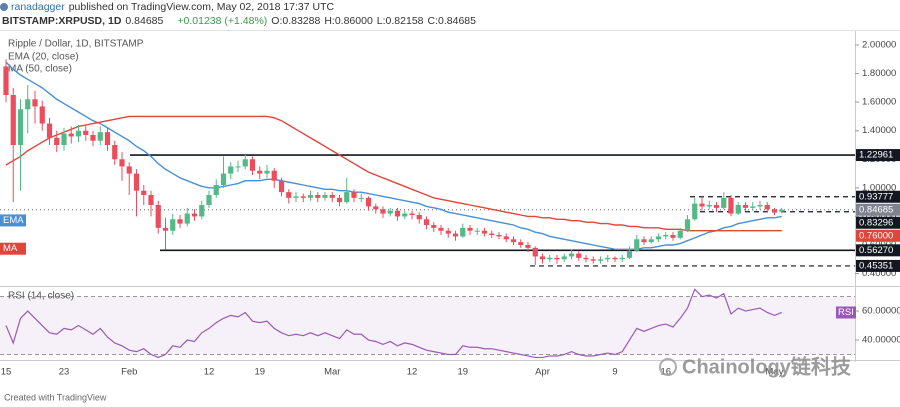 The height and width of the screenshot is (407, 900). I want to click on x-tick-label: 19, so click(462, 372).